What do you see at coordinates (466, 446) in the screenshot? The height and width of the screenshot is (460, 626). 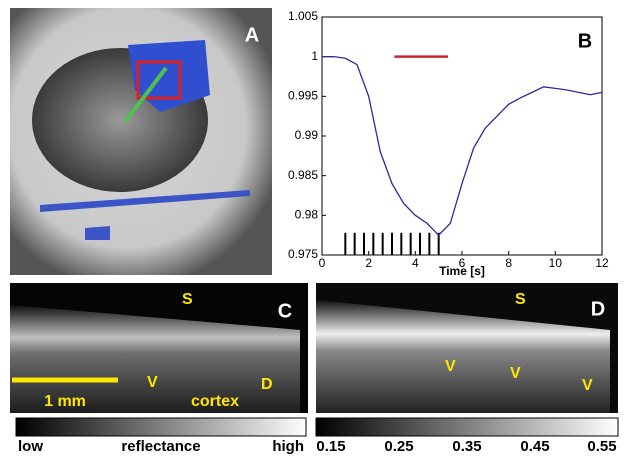 I see `colorbar-label: 0.35` at bounding box center [466, 446].